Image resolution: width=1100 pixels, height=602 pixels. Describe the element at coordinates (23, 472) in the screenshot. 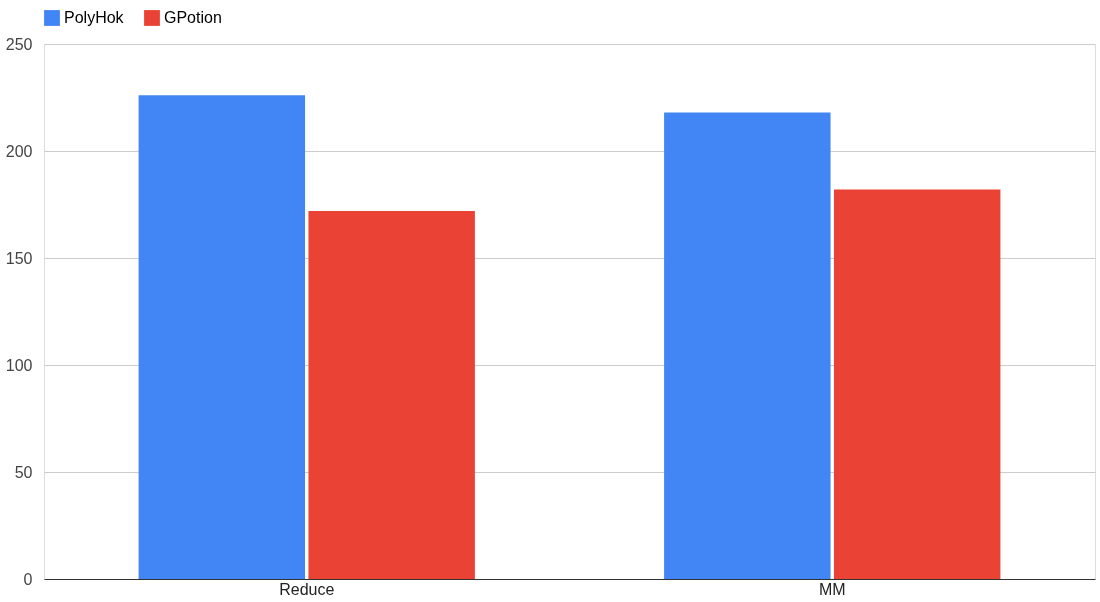

I see `y-tick-label: 50` at that location.